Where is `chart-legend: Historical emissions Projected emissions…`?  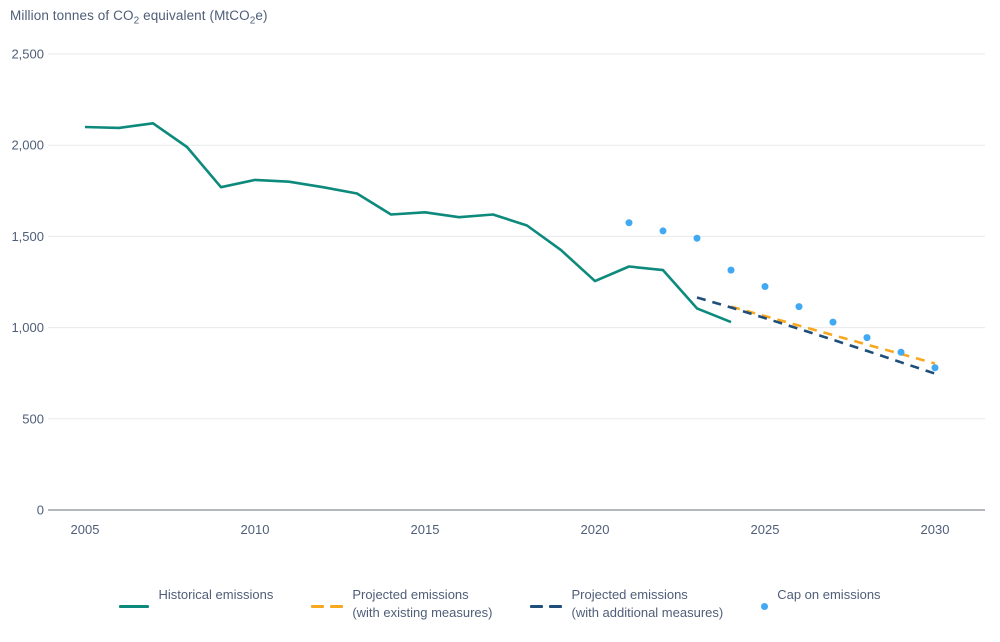 chart-legend: Historical emissions Projected emissions… is located at coordinates (500, 603).